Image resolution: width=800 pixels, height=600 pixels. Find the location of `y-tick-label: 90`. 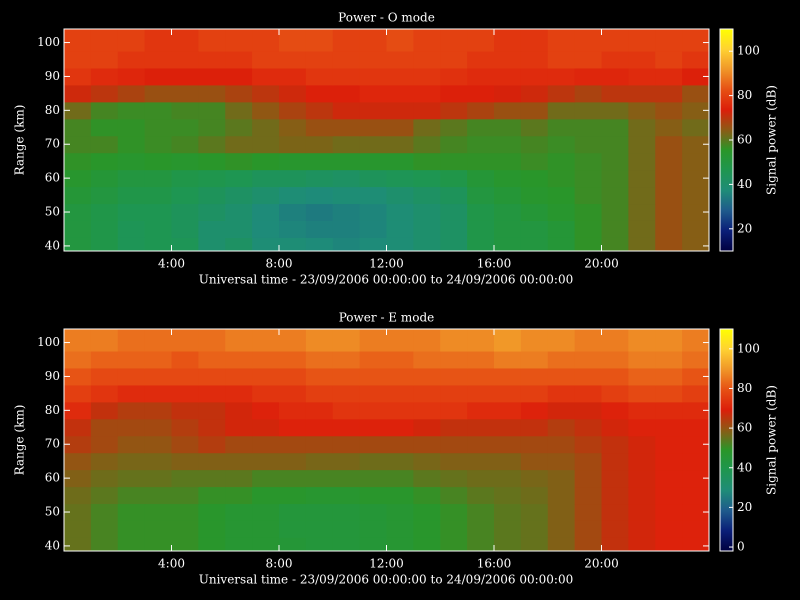

y-tick-label: 90 is located at coordinates (52, 376).